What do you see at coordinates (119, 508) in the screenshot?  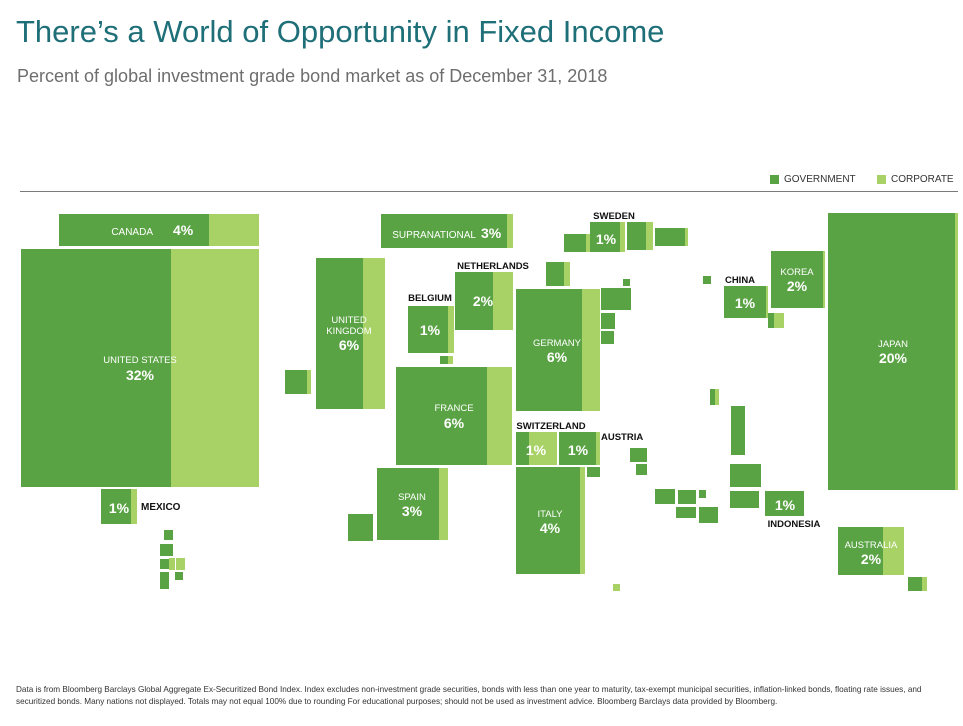 I see `mexico-value: 1%` at bounding box center [119, 508].